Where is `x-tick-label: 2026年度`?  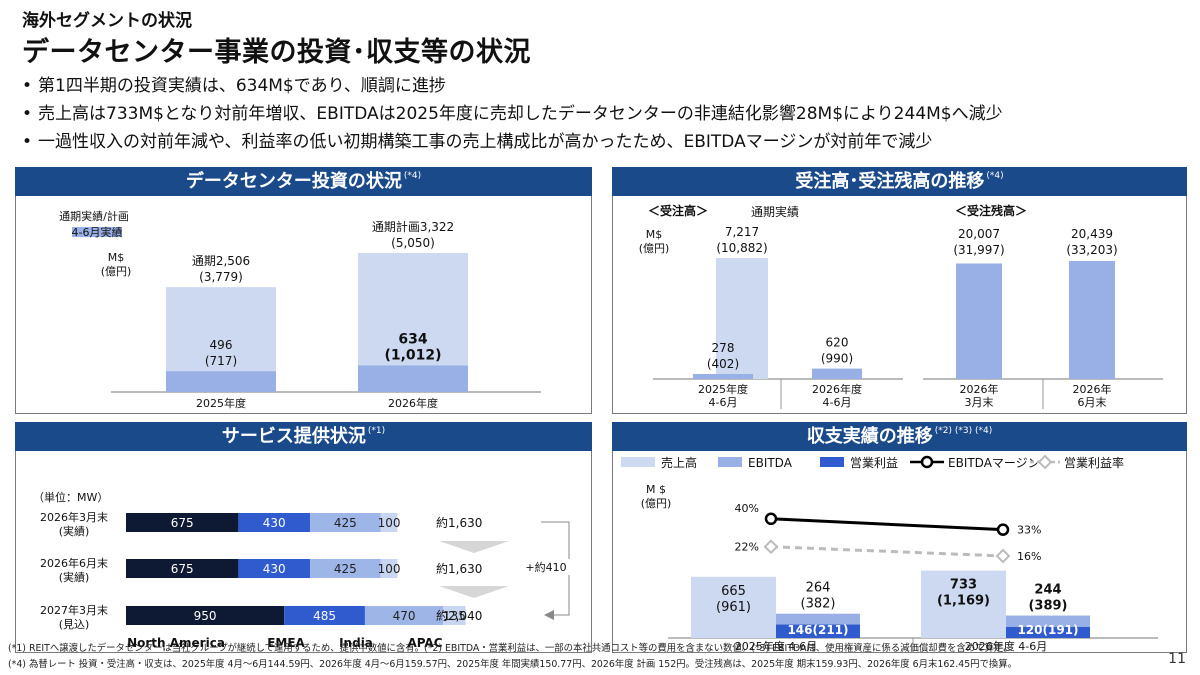 x-tick-label: 2026年度 is located at coordinates (413, 403).